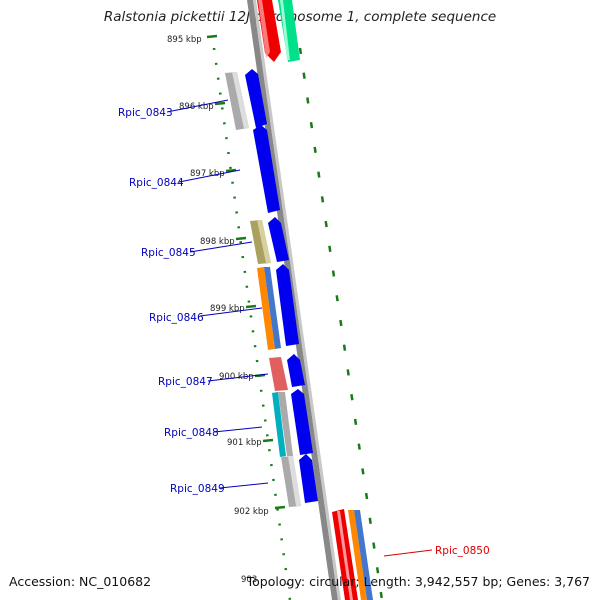  Describe the element at coordinates (251, 512) in the screenshot. I see `tick-label: 902 kbp` at that location.